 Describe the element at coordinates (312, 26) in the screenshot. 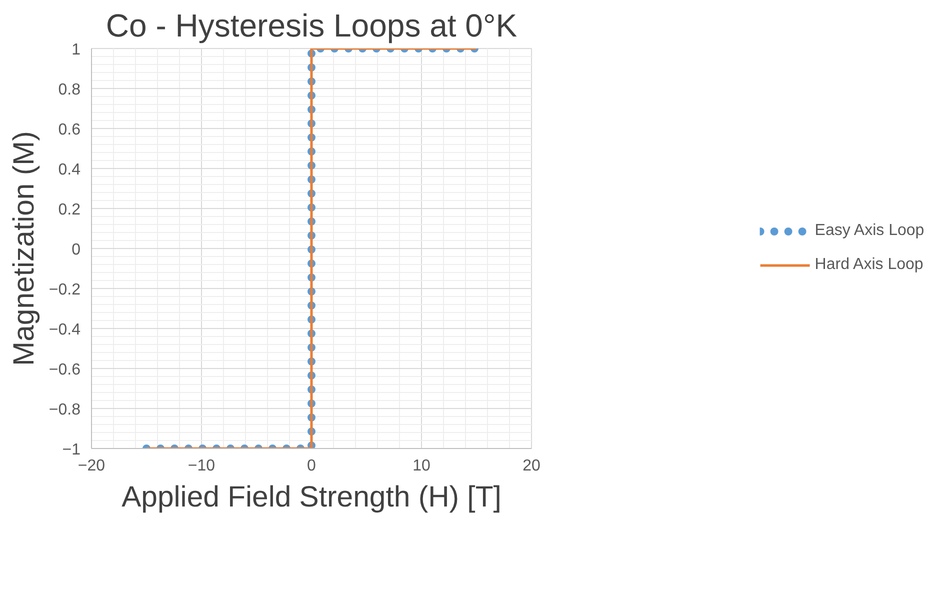

I see `chart-title: Co - Hysteresis Loops at 0°K` at that location.